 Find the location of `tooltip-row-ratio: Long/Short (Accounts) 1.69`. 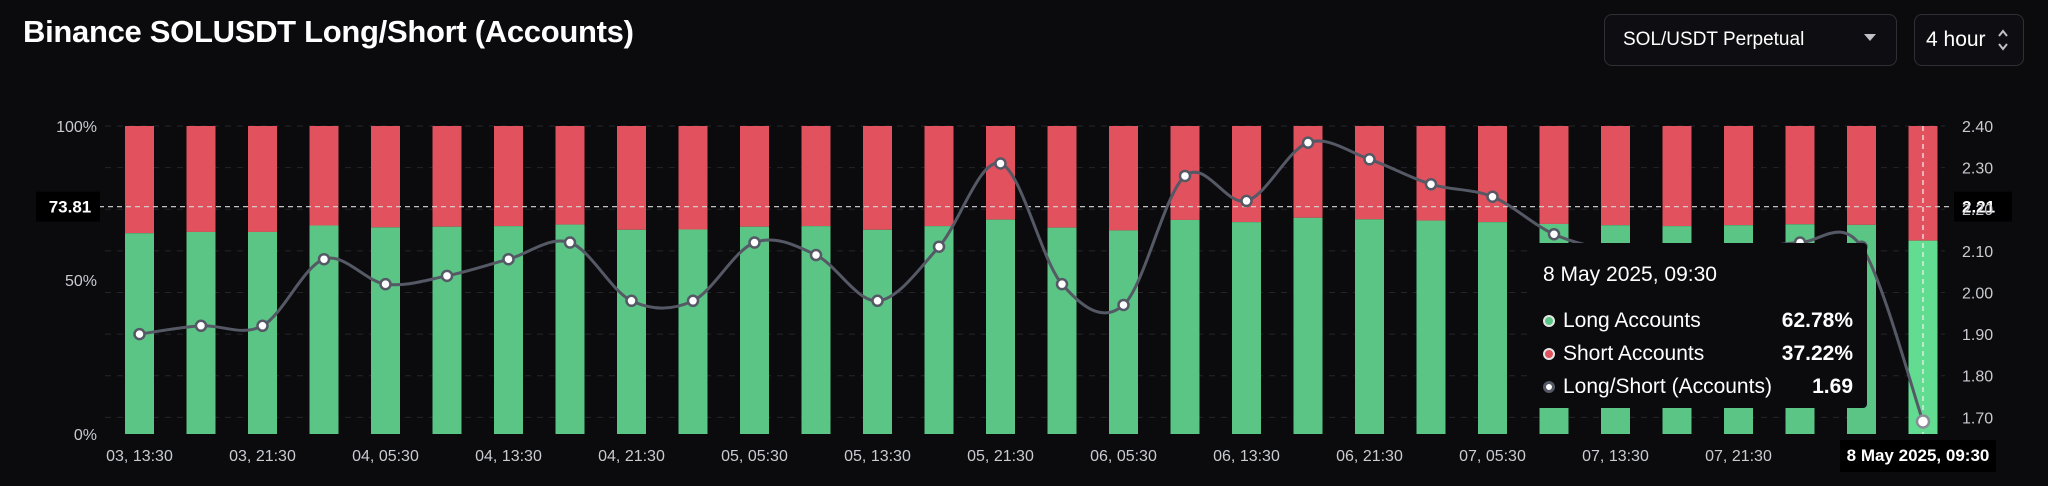

tooltip-row-ratio: Long/Short (Accounts) 1.69 is located at coordinates (1698, 388).